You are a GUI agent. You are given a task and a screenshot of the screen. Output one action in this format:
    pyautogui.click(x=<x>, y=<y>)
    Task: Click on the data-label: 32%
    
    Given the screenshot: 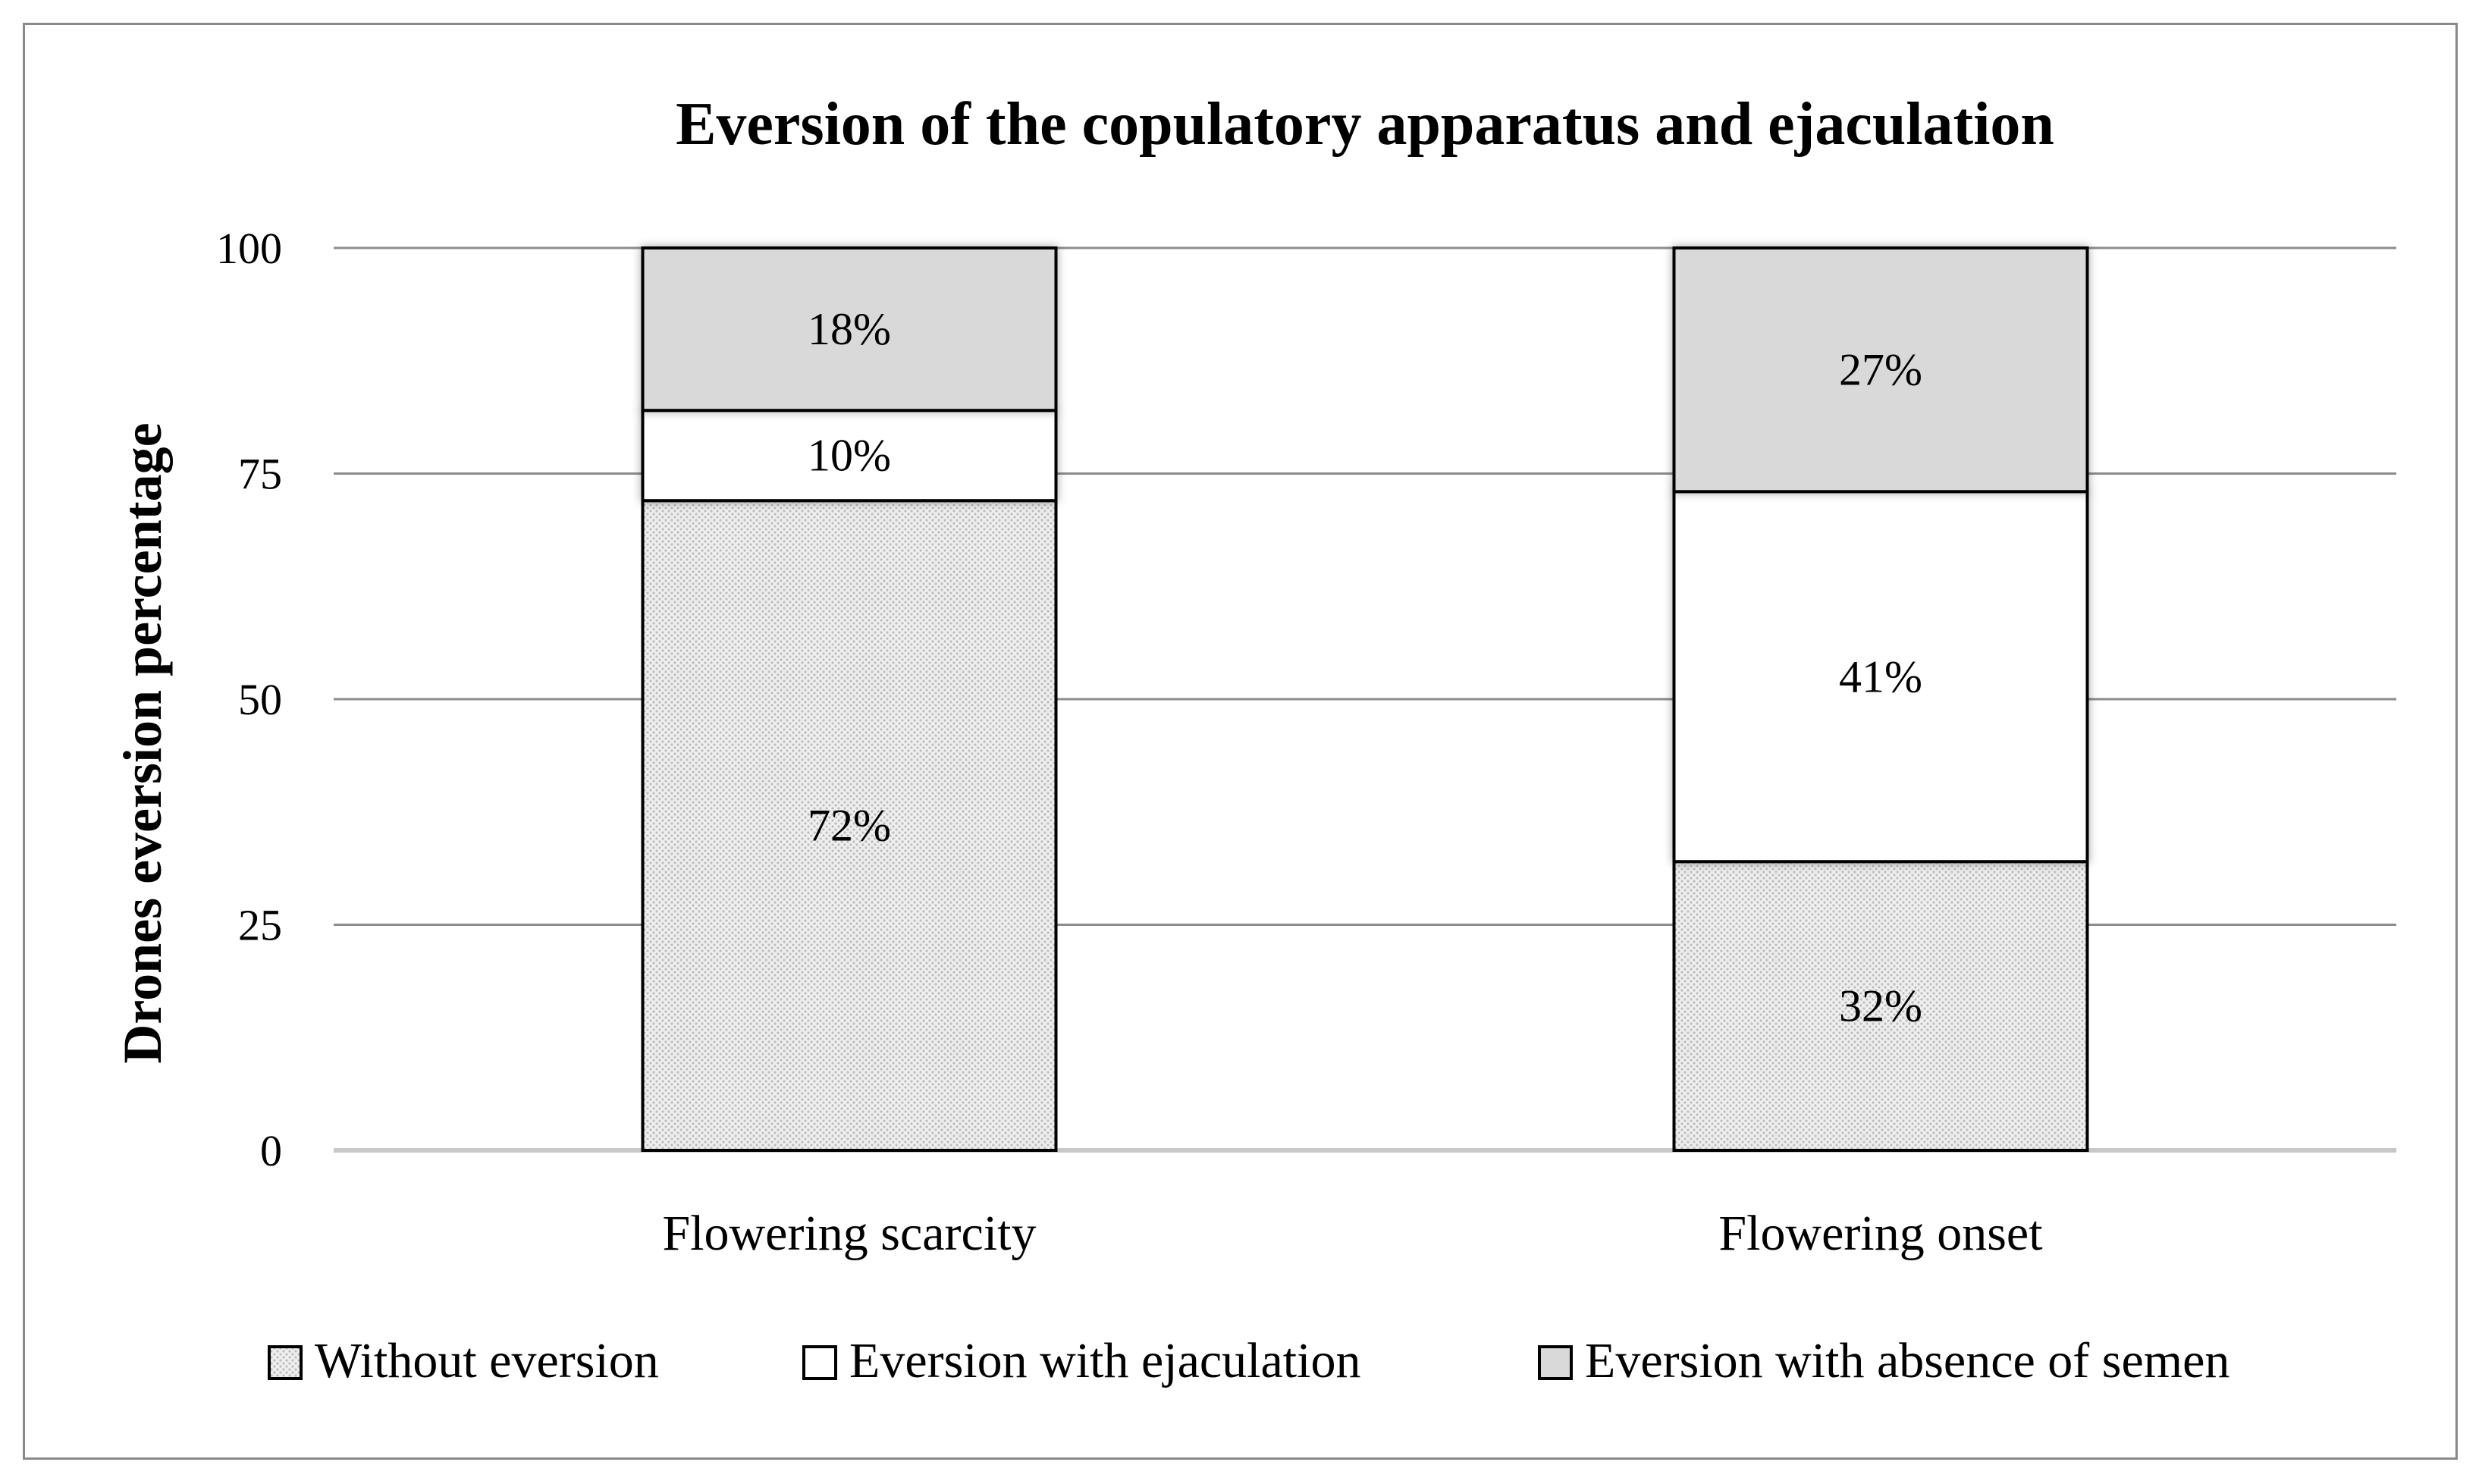 What is the action you would take?
    pyautogui.click(x=1880, y=1006)
    